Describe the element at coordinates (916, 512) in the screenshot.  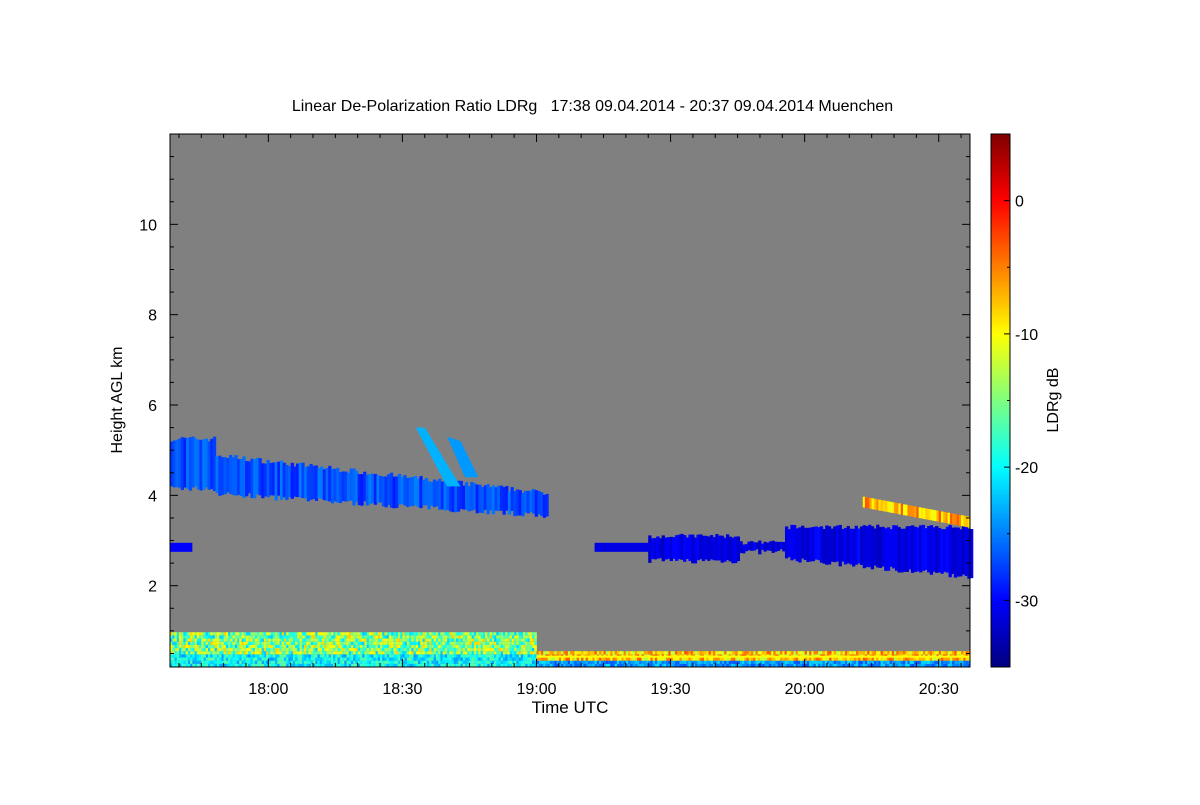
I see `feature-high-ldr-streak` at that location.